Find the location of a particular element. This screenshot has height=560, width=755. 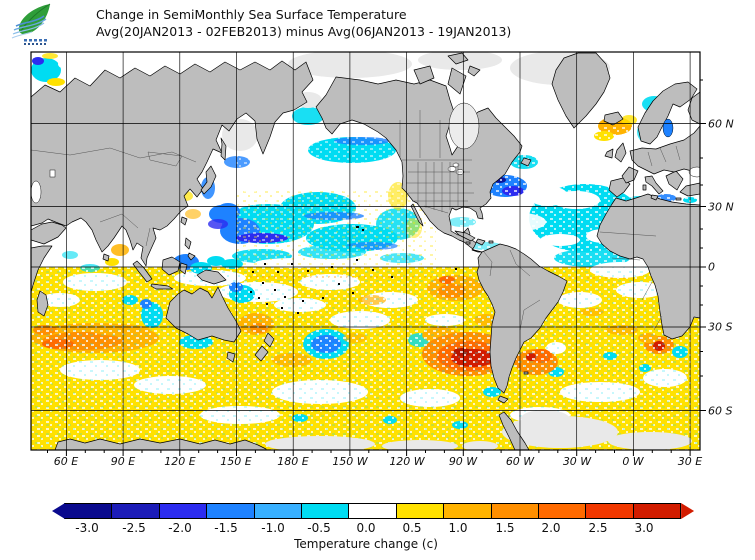

land-eurasia is located at coordinates (172, 163).